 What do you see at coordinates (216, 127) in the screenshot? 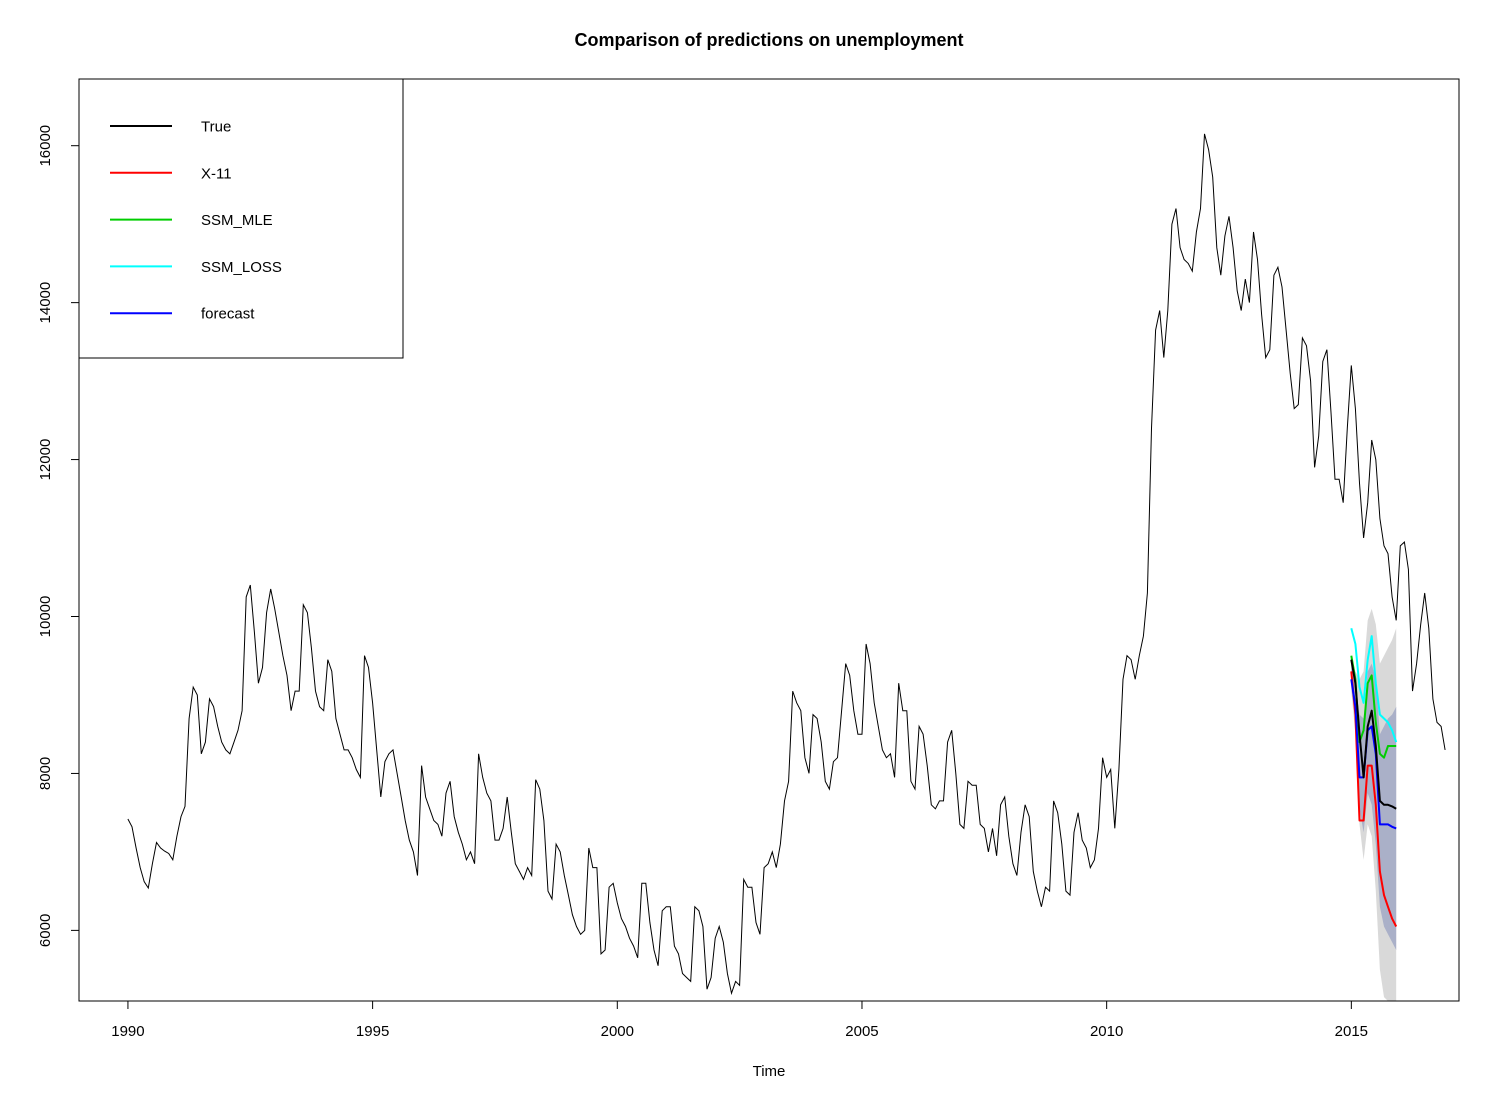
I see `legend-label: True` at bounding box center [216, 127].